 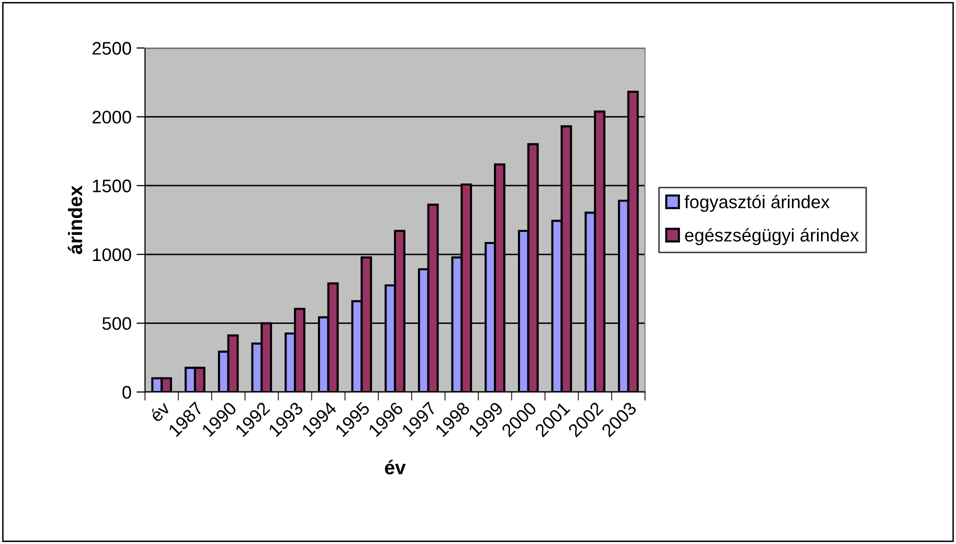 I want to click on x-tick-label: év, so click(x=159, y=411).